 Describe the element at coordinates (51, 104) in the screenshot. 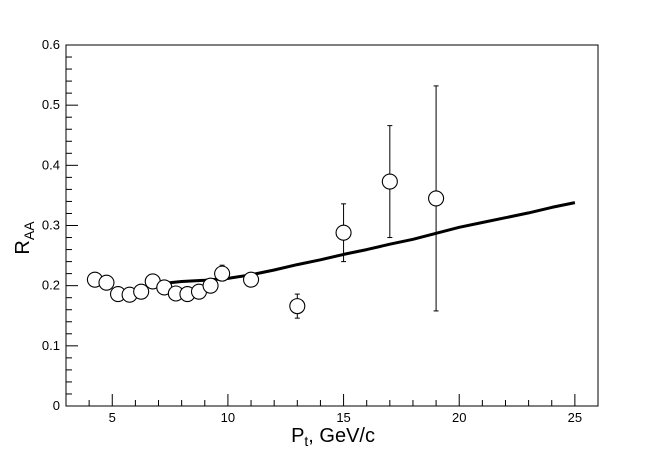

I see `y-tick-label: 0.5` at that location.